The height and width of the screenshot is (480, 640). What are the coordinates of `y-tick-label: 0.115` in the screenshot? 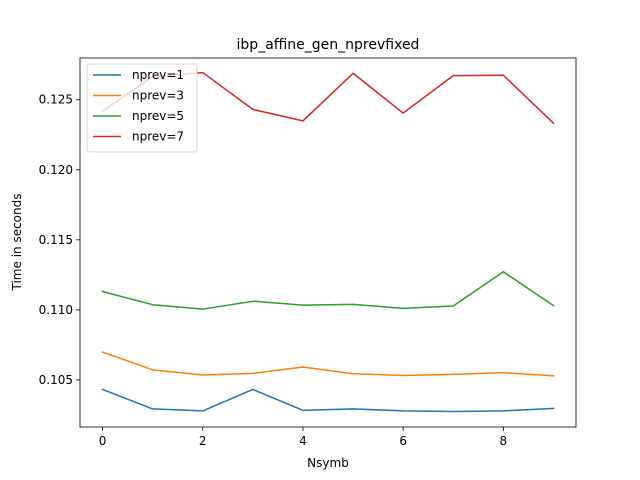 It's located at (56, 240).